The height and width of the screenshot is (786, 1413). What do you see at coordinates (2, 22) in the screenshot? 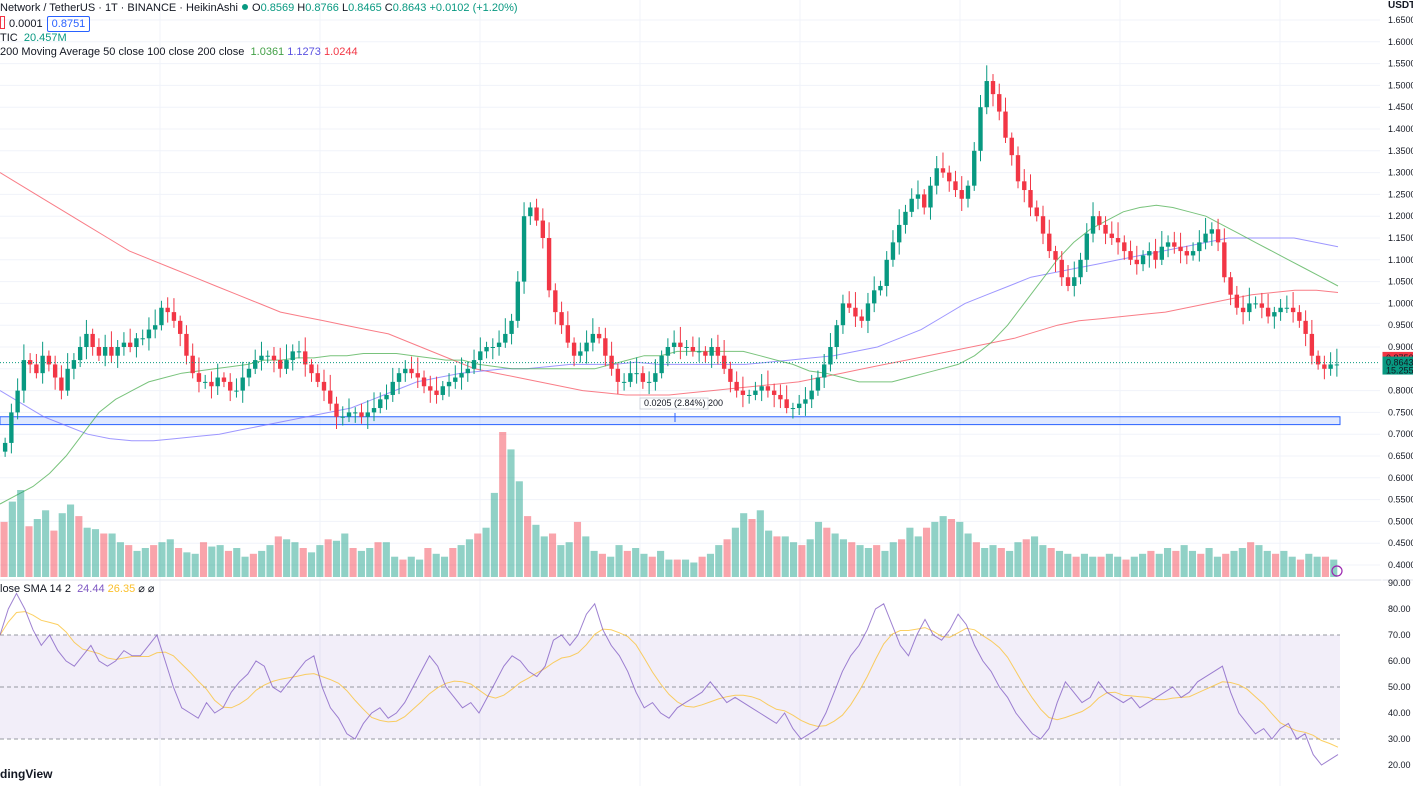
I see `sell-button` at bounding box center [2, 22].